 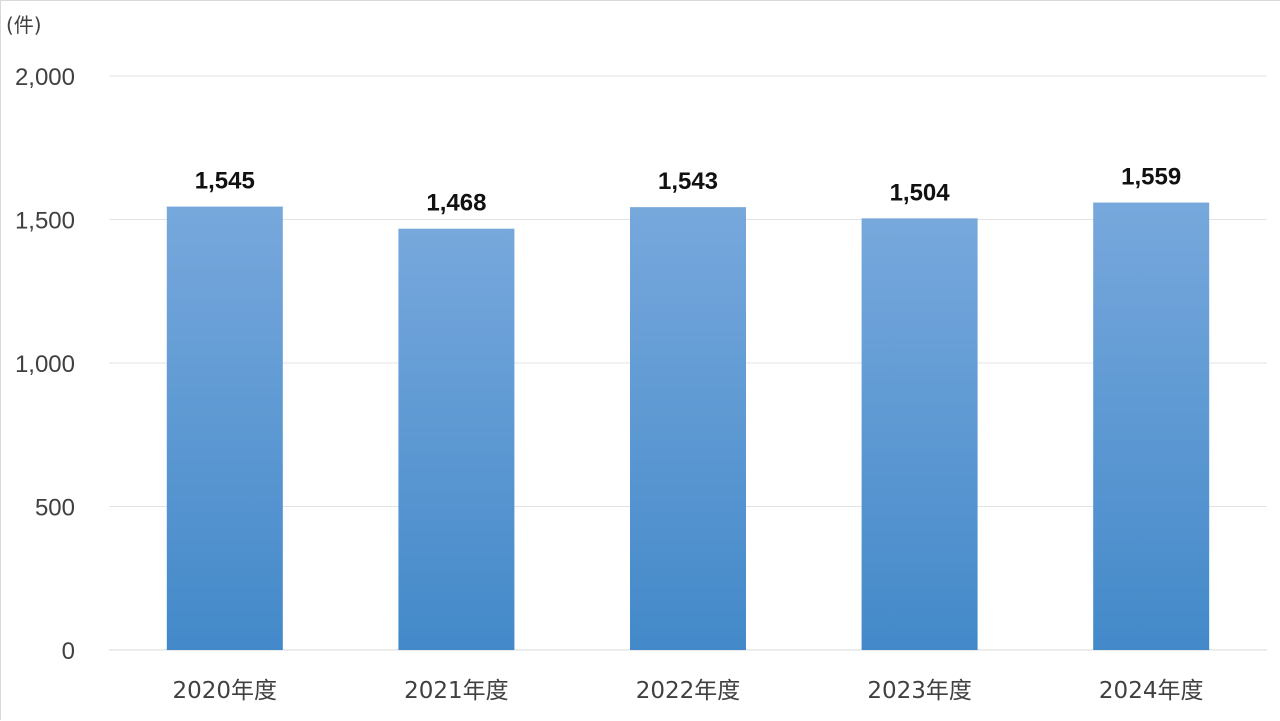 I want to click on y-tick-label: 1,000, so click(x=45, y=364).